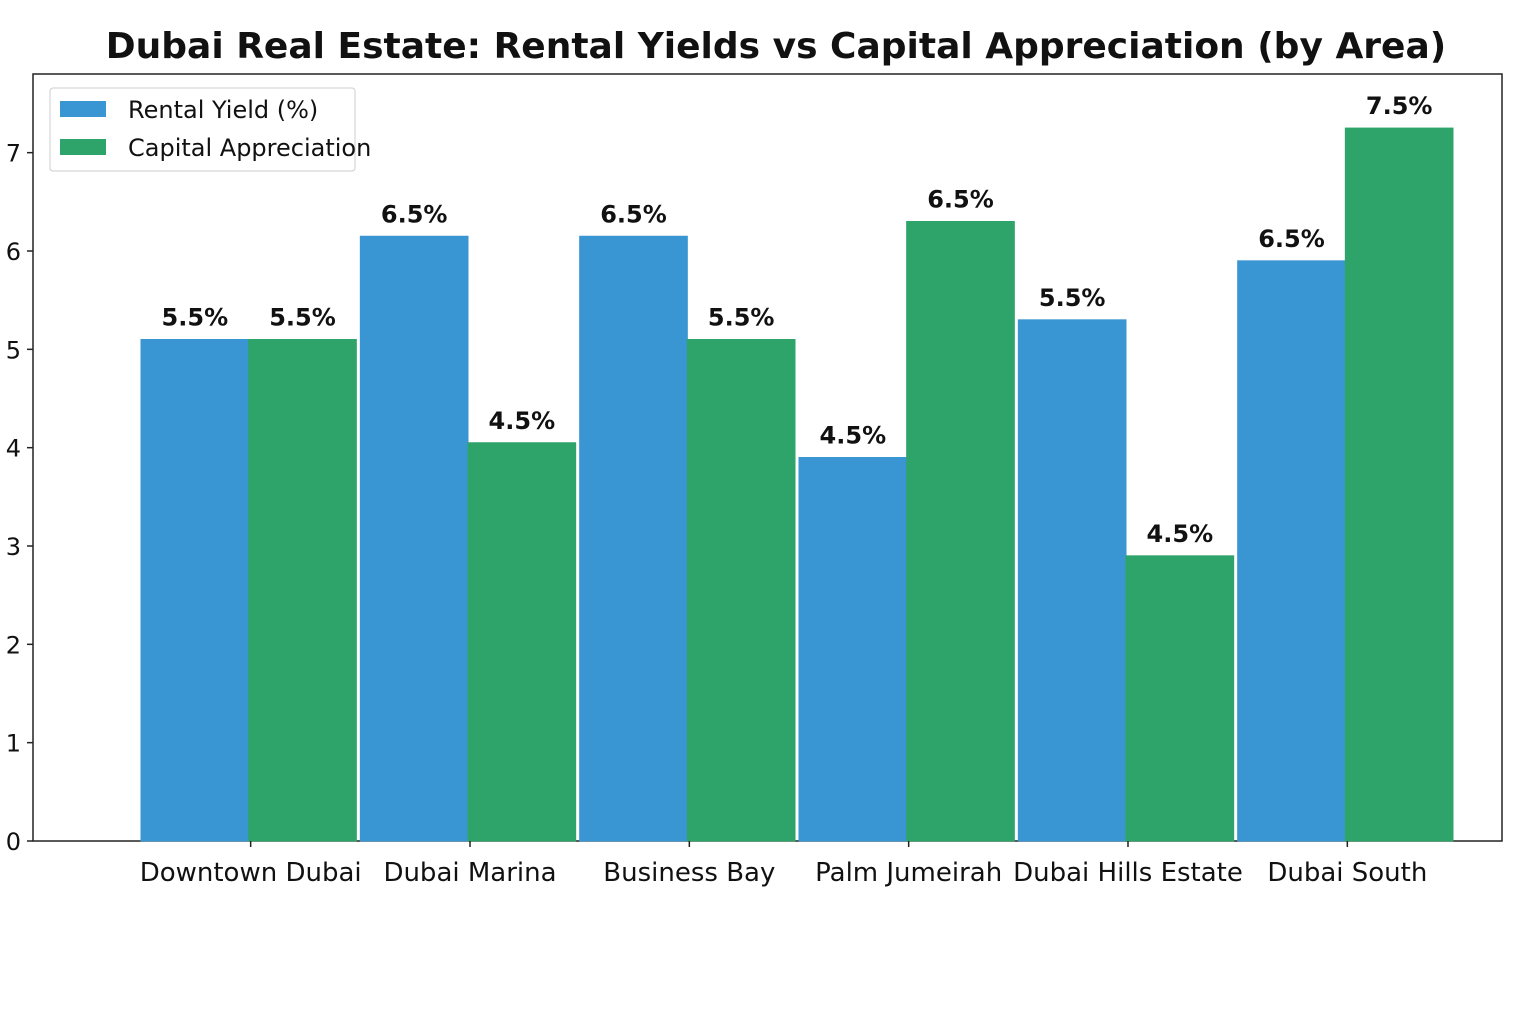  I want to click on y-tick-label: 2, so click(13, 645).